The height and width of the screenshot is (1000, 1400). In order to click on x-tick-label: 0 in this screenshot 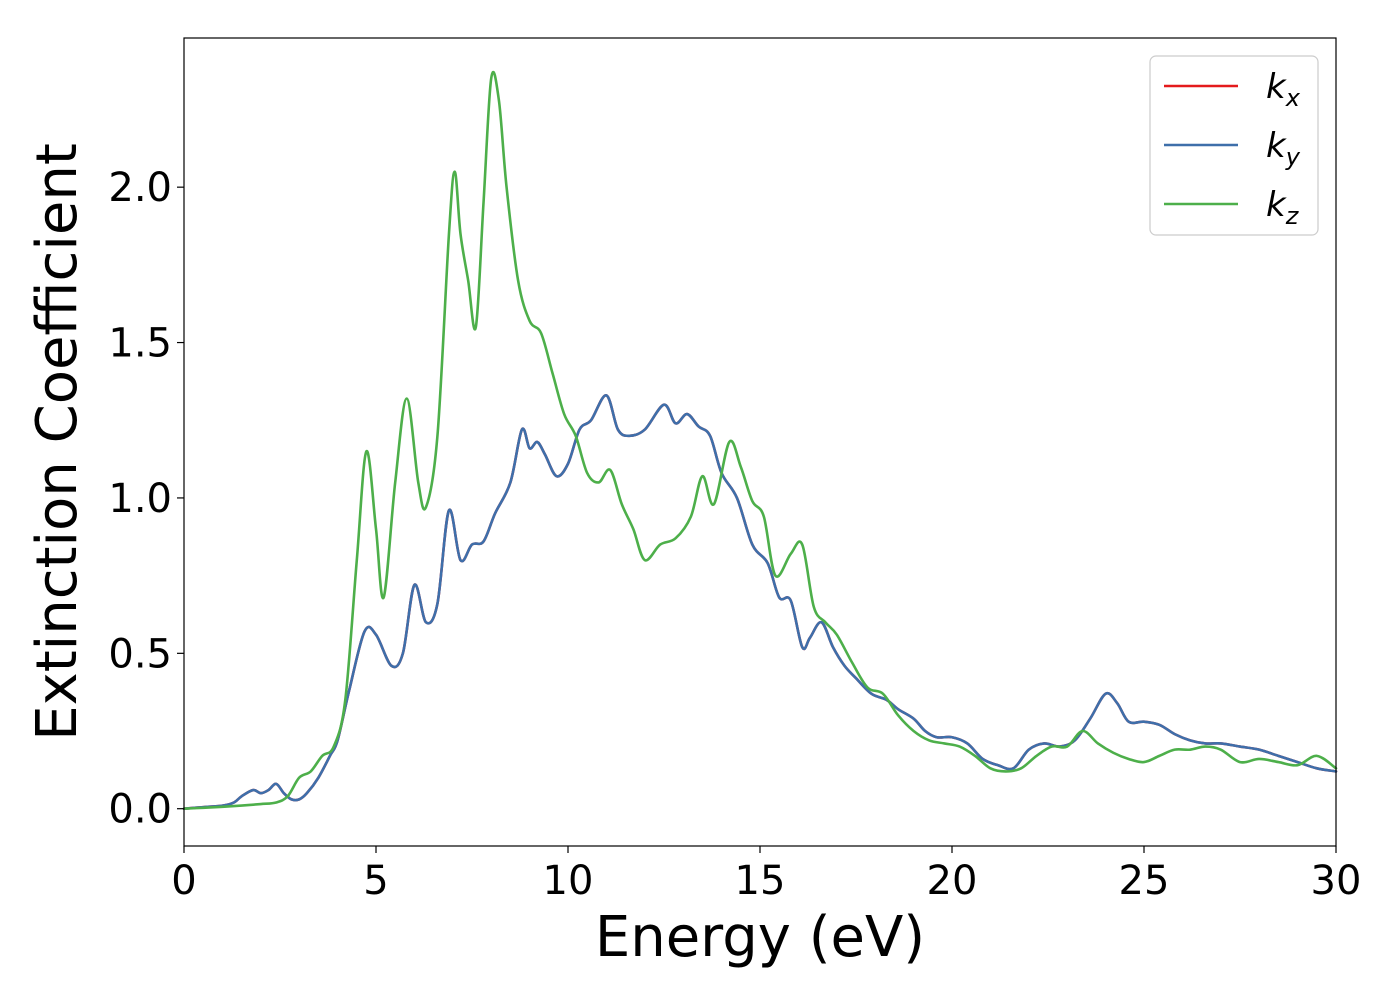, I will do `click(183, 881)`.